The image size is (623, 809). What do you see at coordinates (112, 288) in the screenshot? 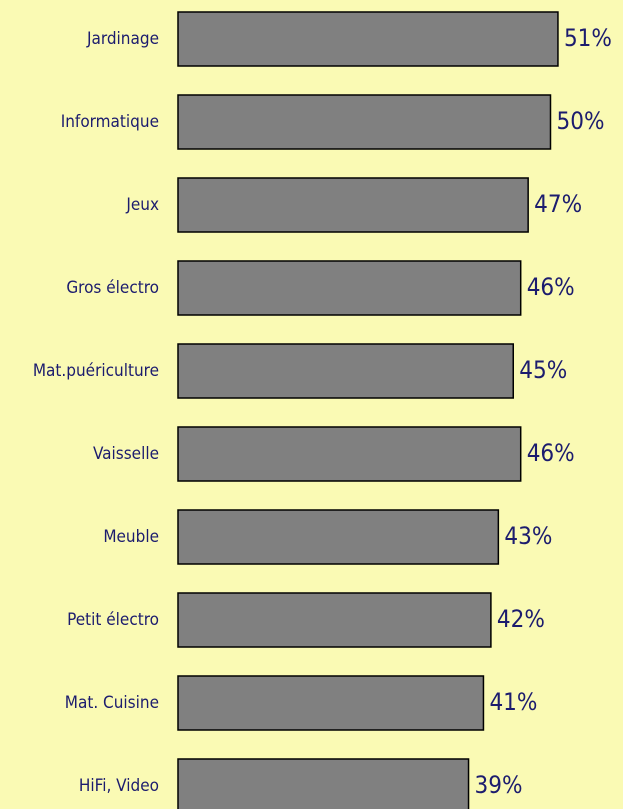
I see `category-label: Gros électro` at bounding box center [112, 288].